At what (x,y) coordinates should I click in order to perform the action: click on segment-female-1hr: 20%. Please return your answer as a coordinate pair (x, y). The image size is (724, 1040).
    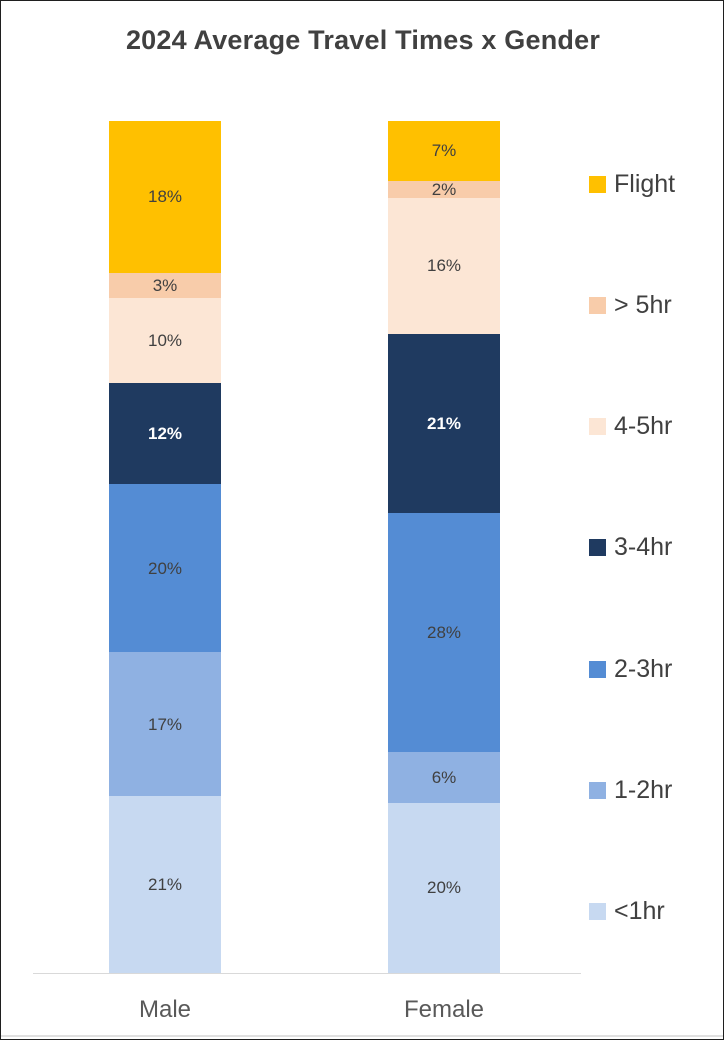
    Looking at the image, I should click on (444, 887).